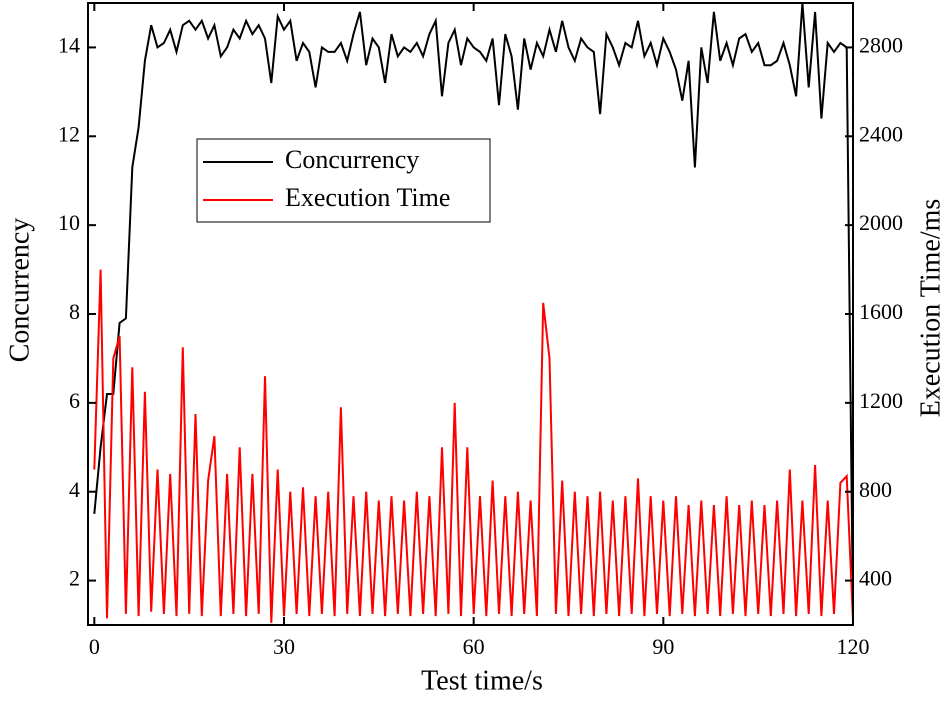 The width and height of the screenshot is (951, 701). What do you see at coordinates (74, 311) in the screenshot?
I see `y-tick-label: 8` at bounding box center [74, 311].